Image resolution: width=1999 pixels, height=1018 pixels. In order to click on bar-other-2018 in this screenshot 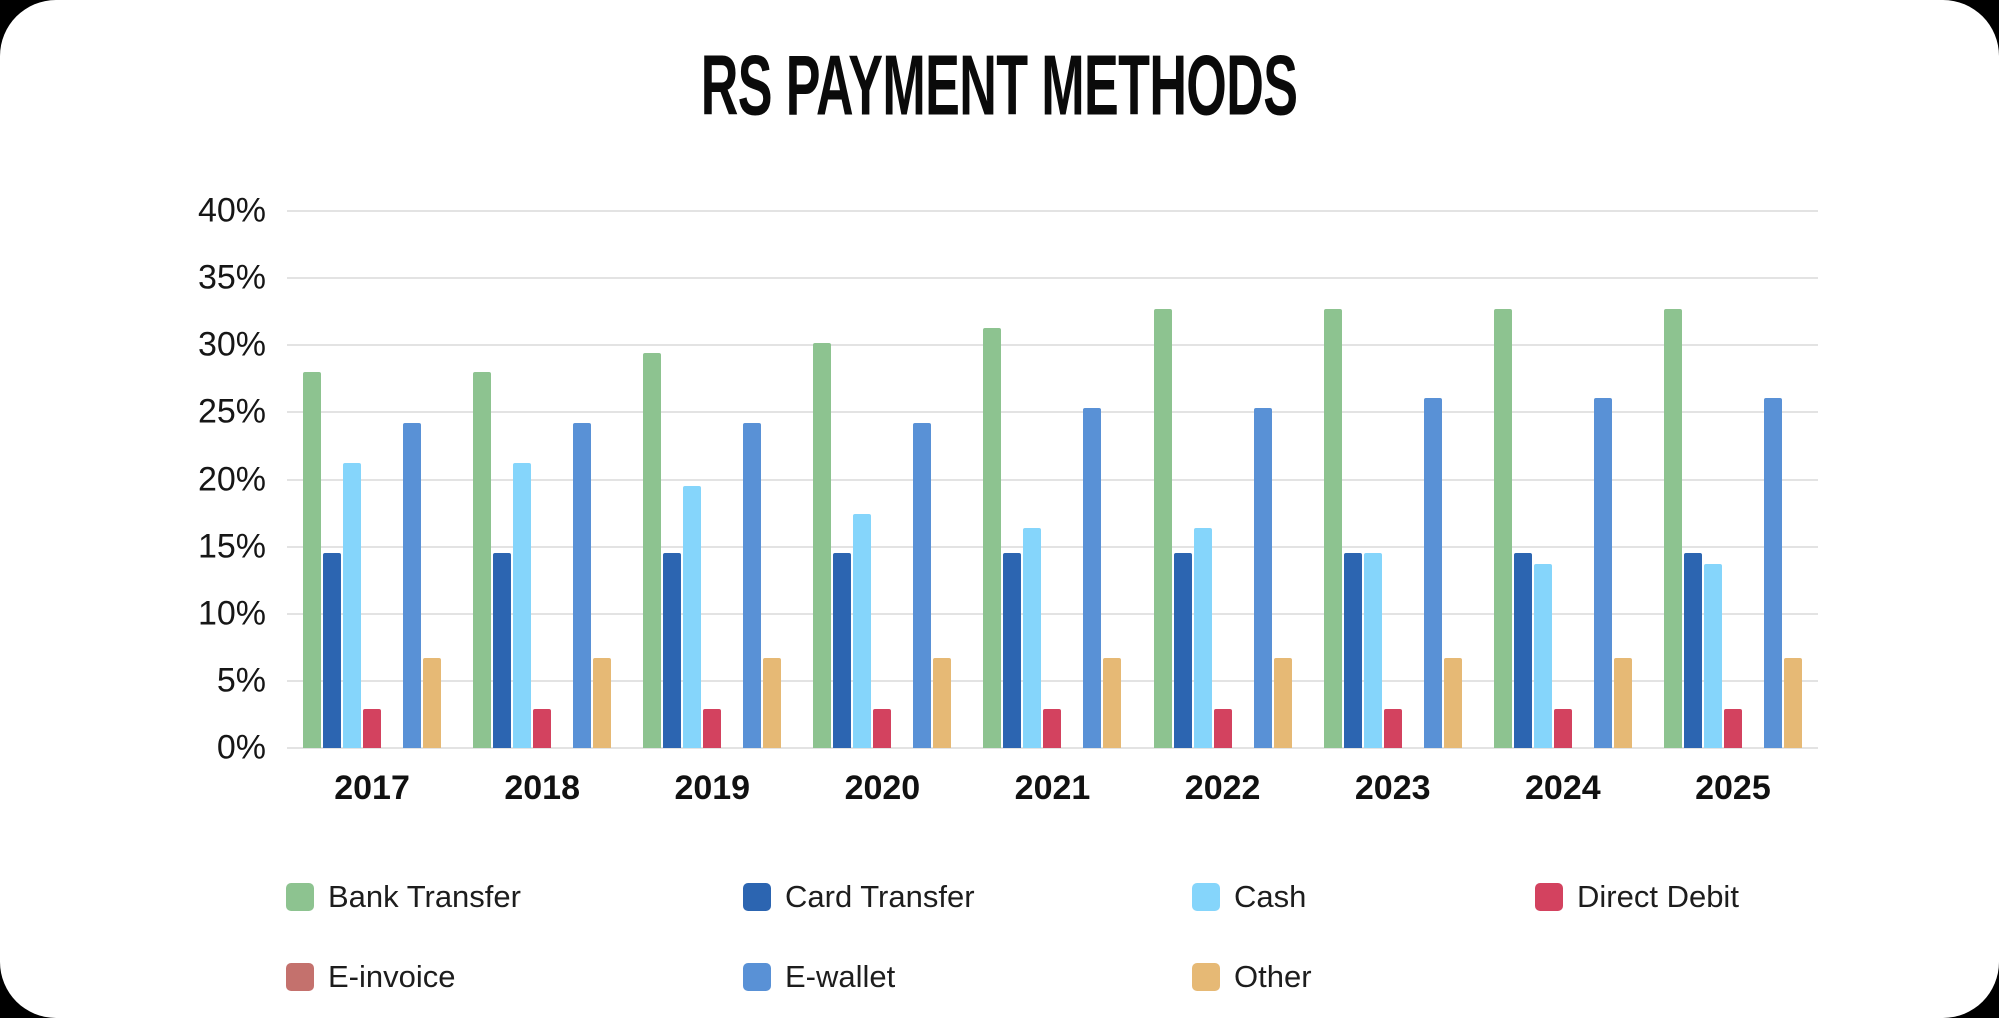, I will do `click(602, 703)`.